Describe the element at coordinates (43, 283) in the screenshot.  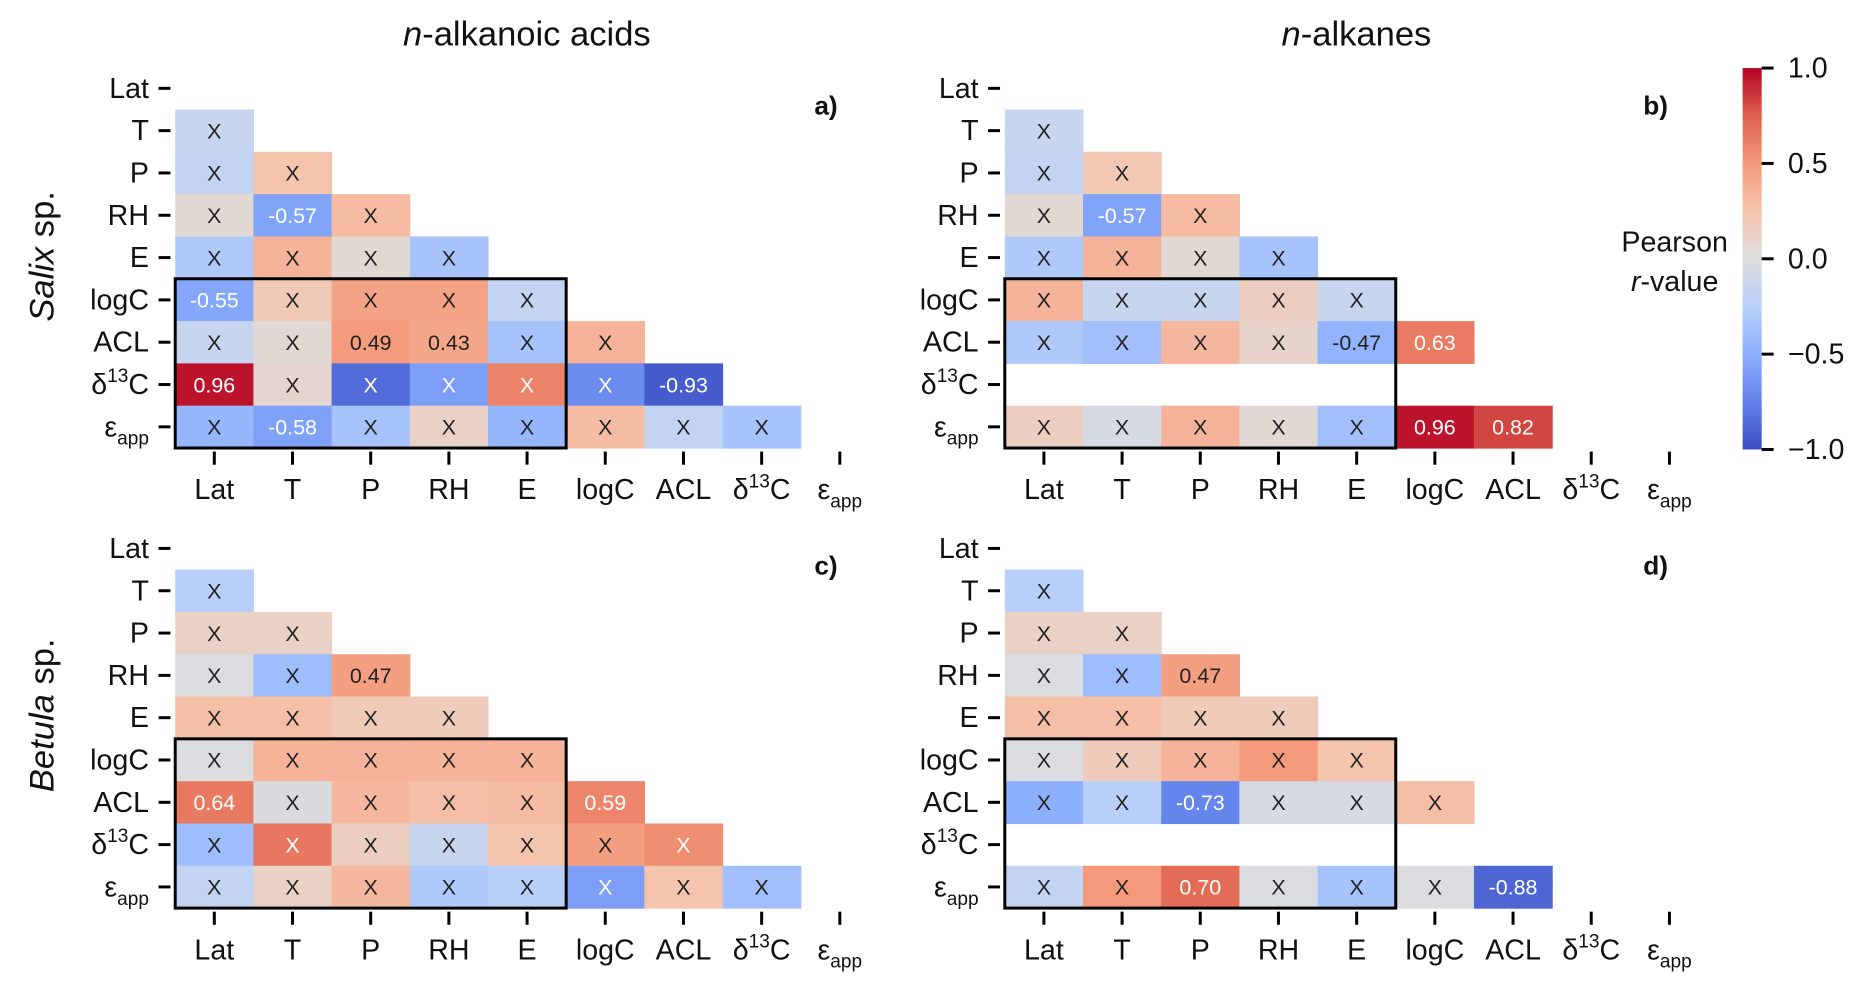
I see `title-italic: Salix` at that location.